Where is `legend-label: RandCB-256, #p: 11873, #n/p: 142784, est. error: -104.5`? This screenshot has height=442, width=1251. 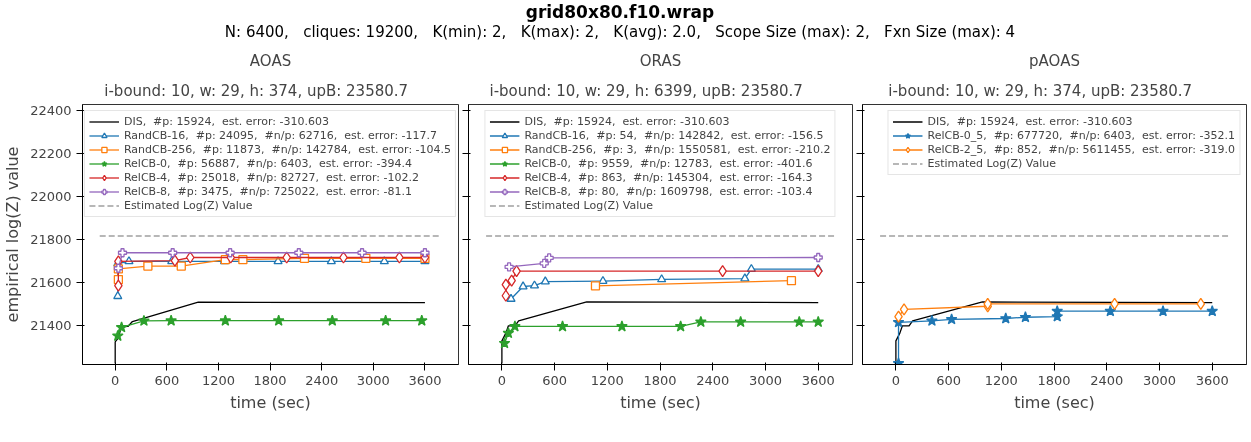 legend-label: RandCB-256, #p: 11873, #n/p: 142784, est. error: -104.5 is located at coordinates (287, 149).